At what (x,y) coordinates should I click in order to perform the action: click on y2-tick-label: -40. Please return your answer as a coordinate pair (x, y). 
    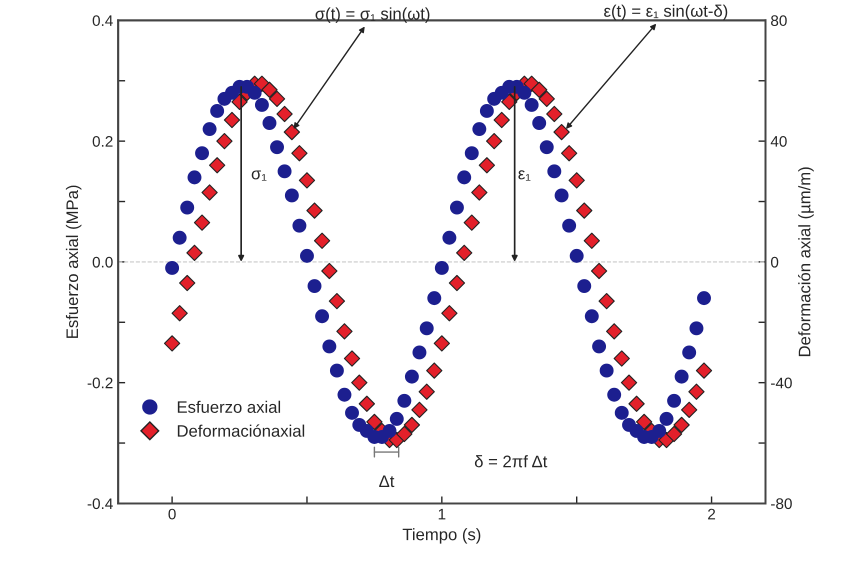
    Looking at the image, I should click on (781, 383).